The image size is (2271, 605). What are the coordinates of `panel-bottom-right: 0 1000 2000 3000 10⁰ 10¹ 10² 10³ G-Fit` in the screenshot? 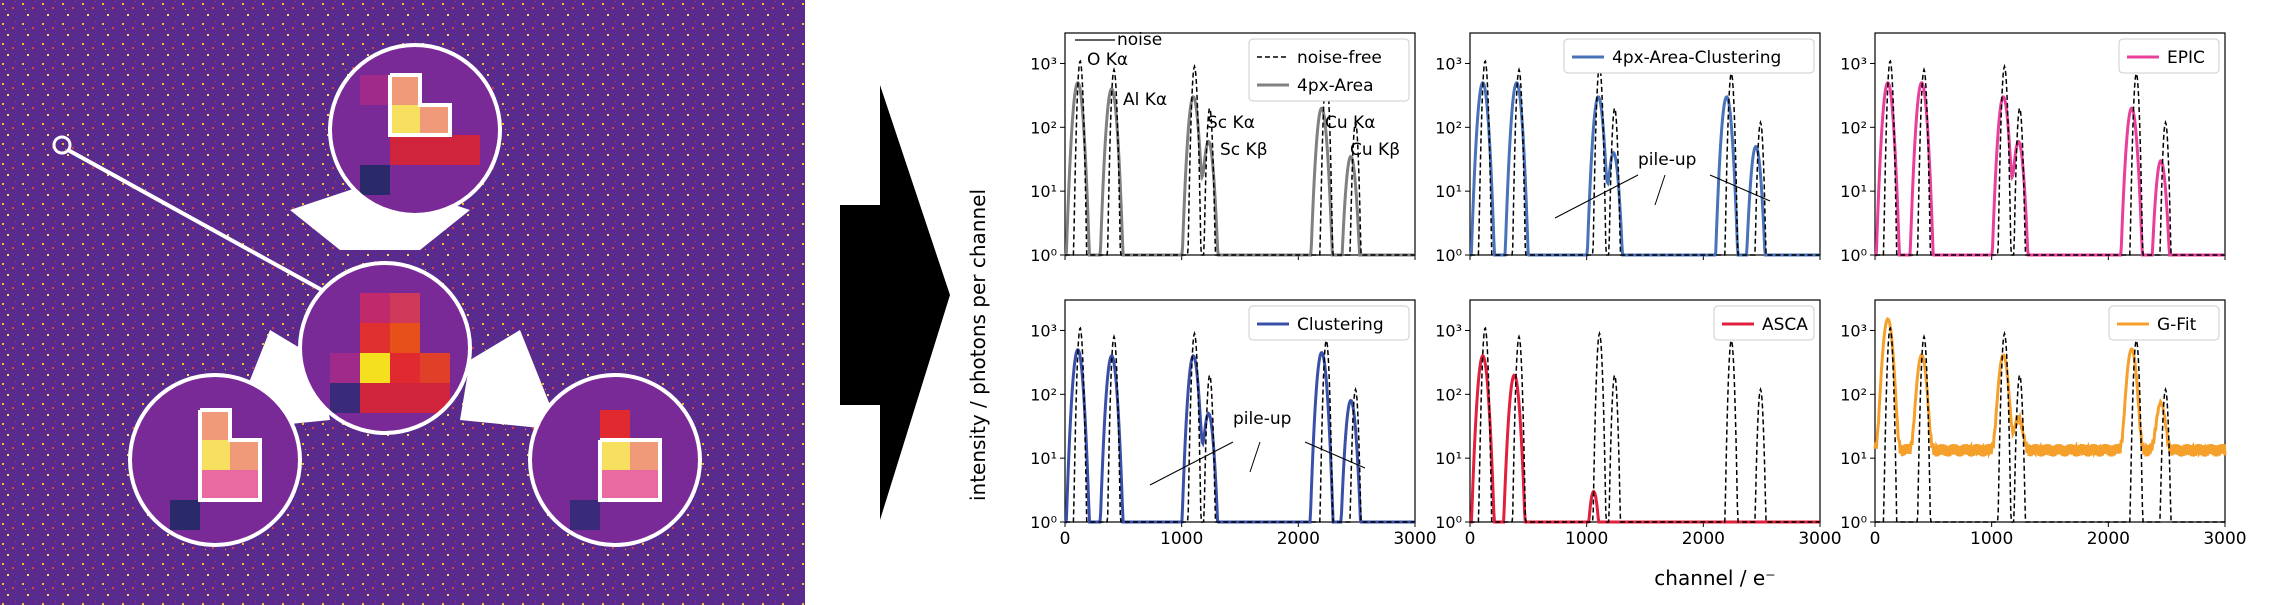 It's located at (2043, 424).